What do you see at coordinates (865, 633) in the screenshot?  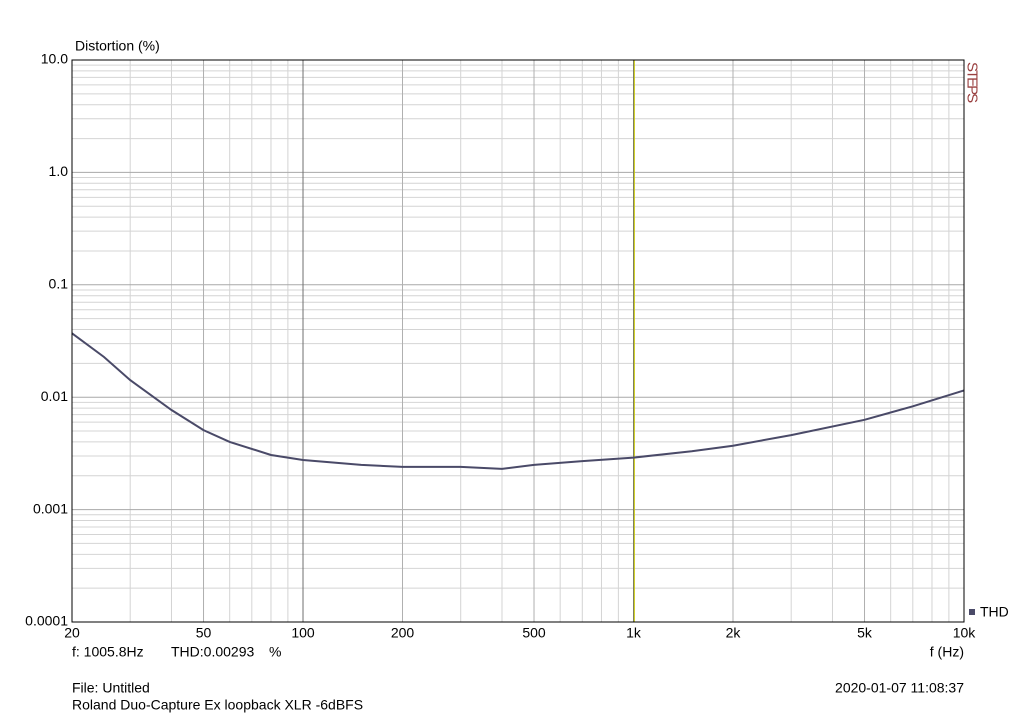 I see `x-tick-label: 5k` at bounding box center [865, 633].